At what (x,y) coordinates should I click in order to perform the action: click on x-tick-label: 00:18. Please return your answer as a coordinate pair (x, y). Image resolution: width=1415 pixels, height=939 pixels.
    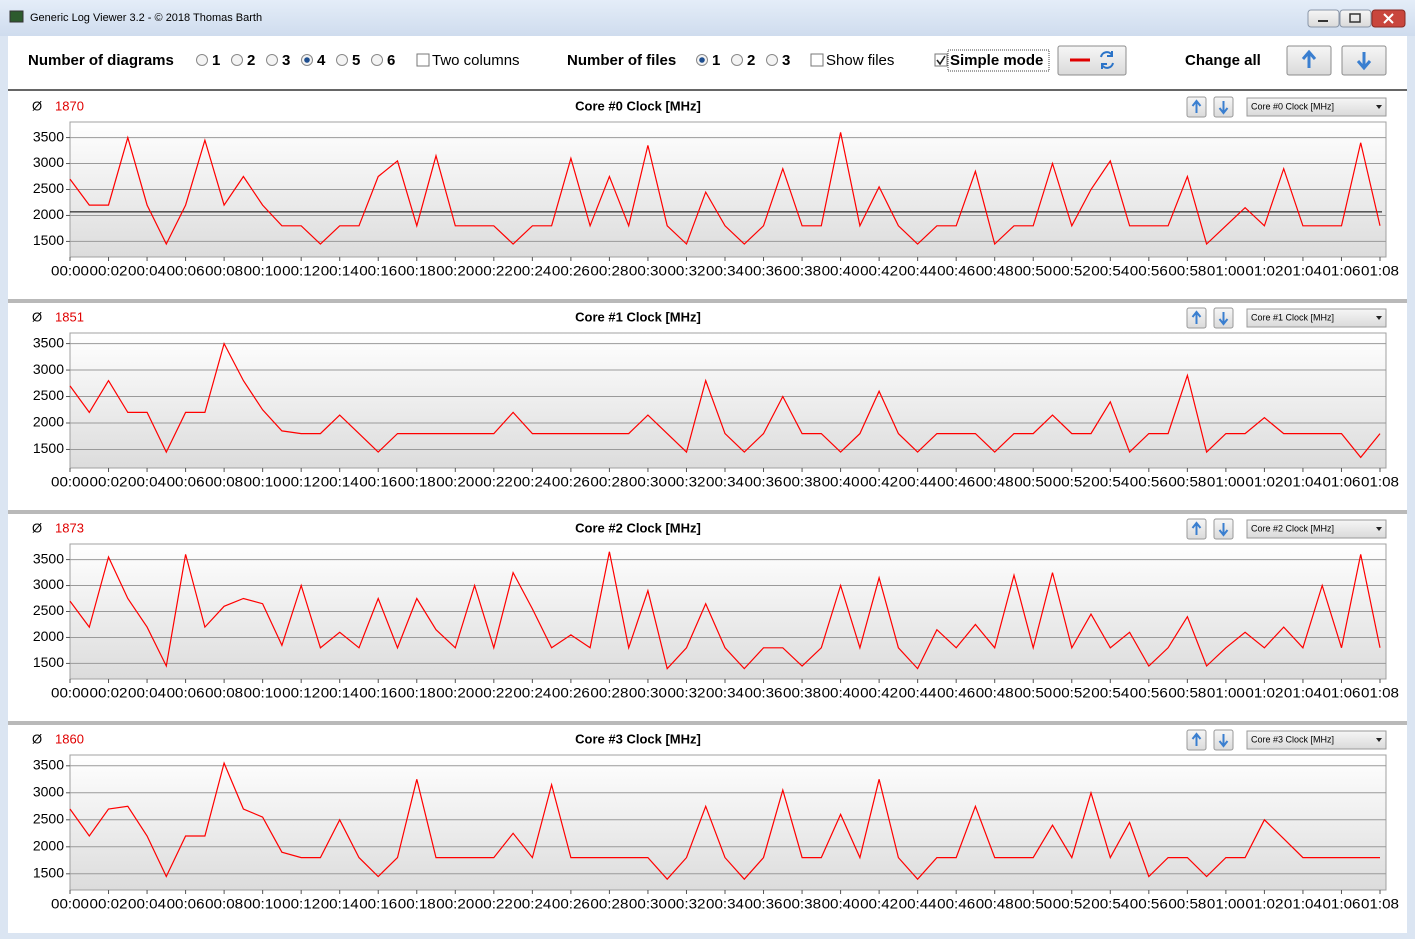
    Looking at the image, I should click on (417, 904).